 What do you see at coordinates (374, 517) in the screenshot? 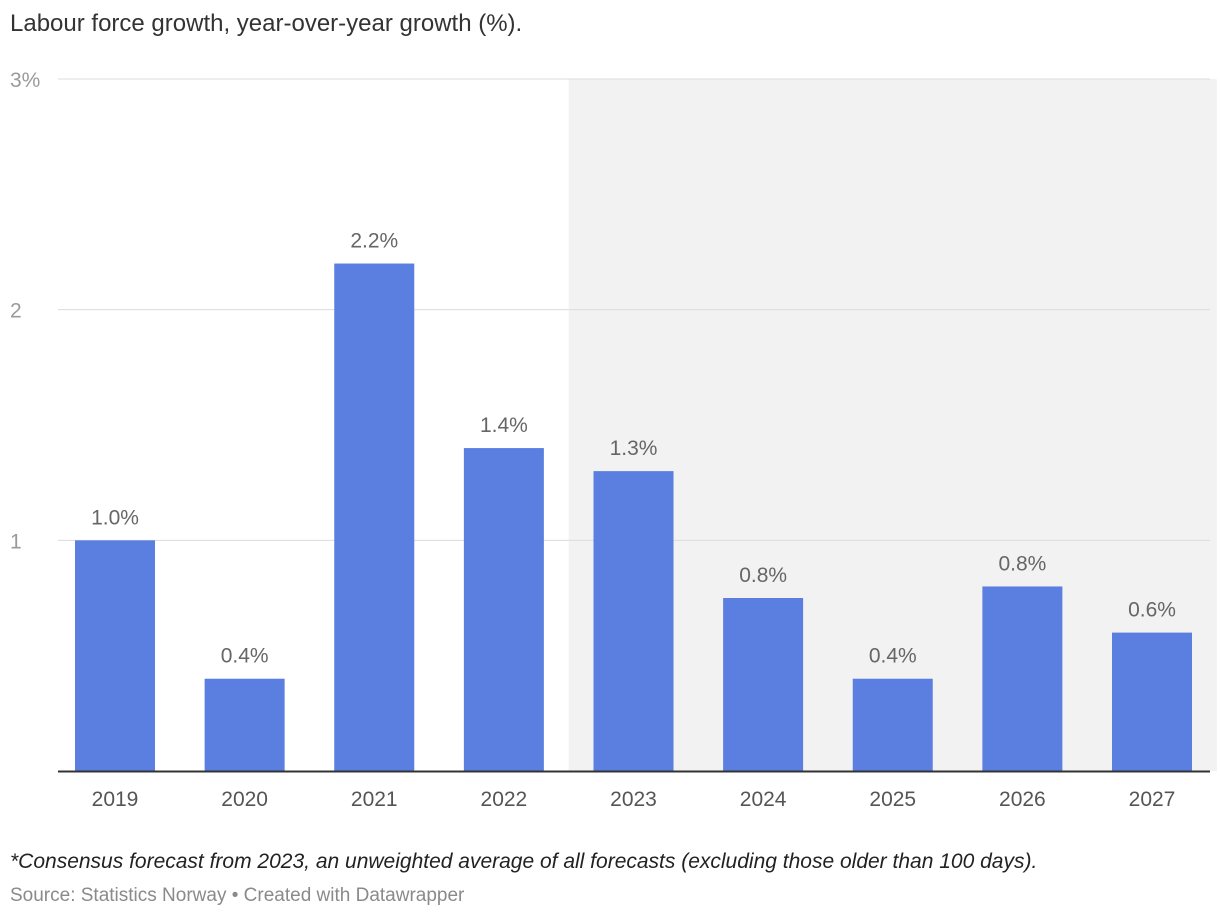
I see `bar-2021` at bounding box center [374, 517].